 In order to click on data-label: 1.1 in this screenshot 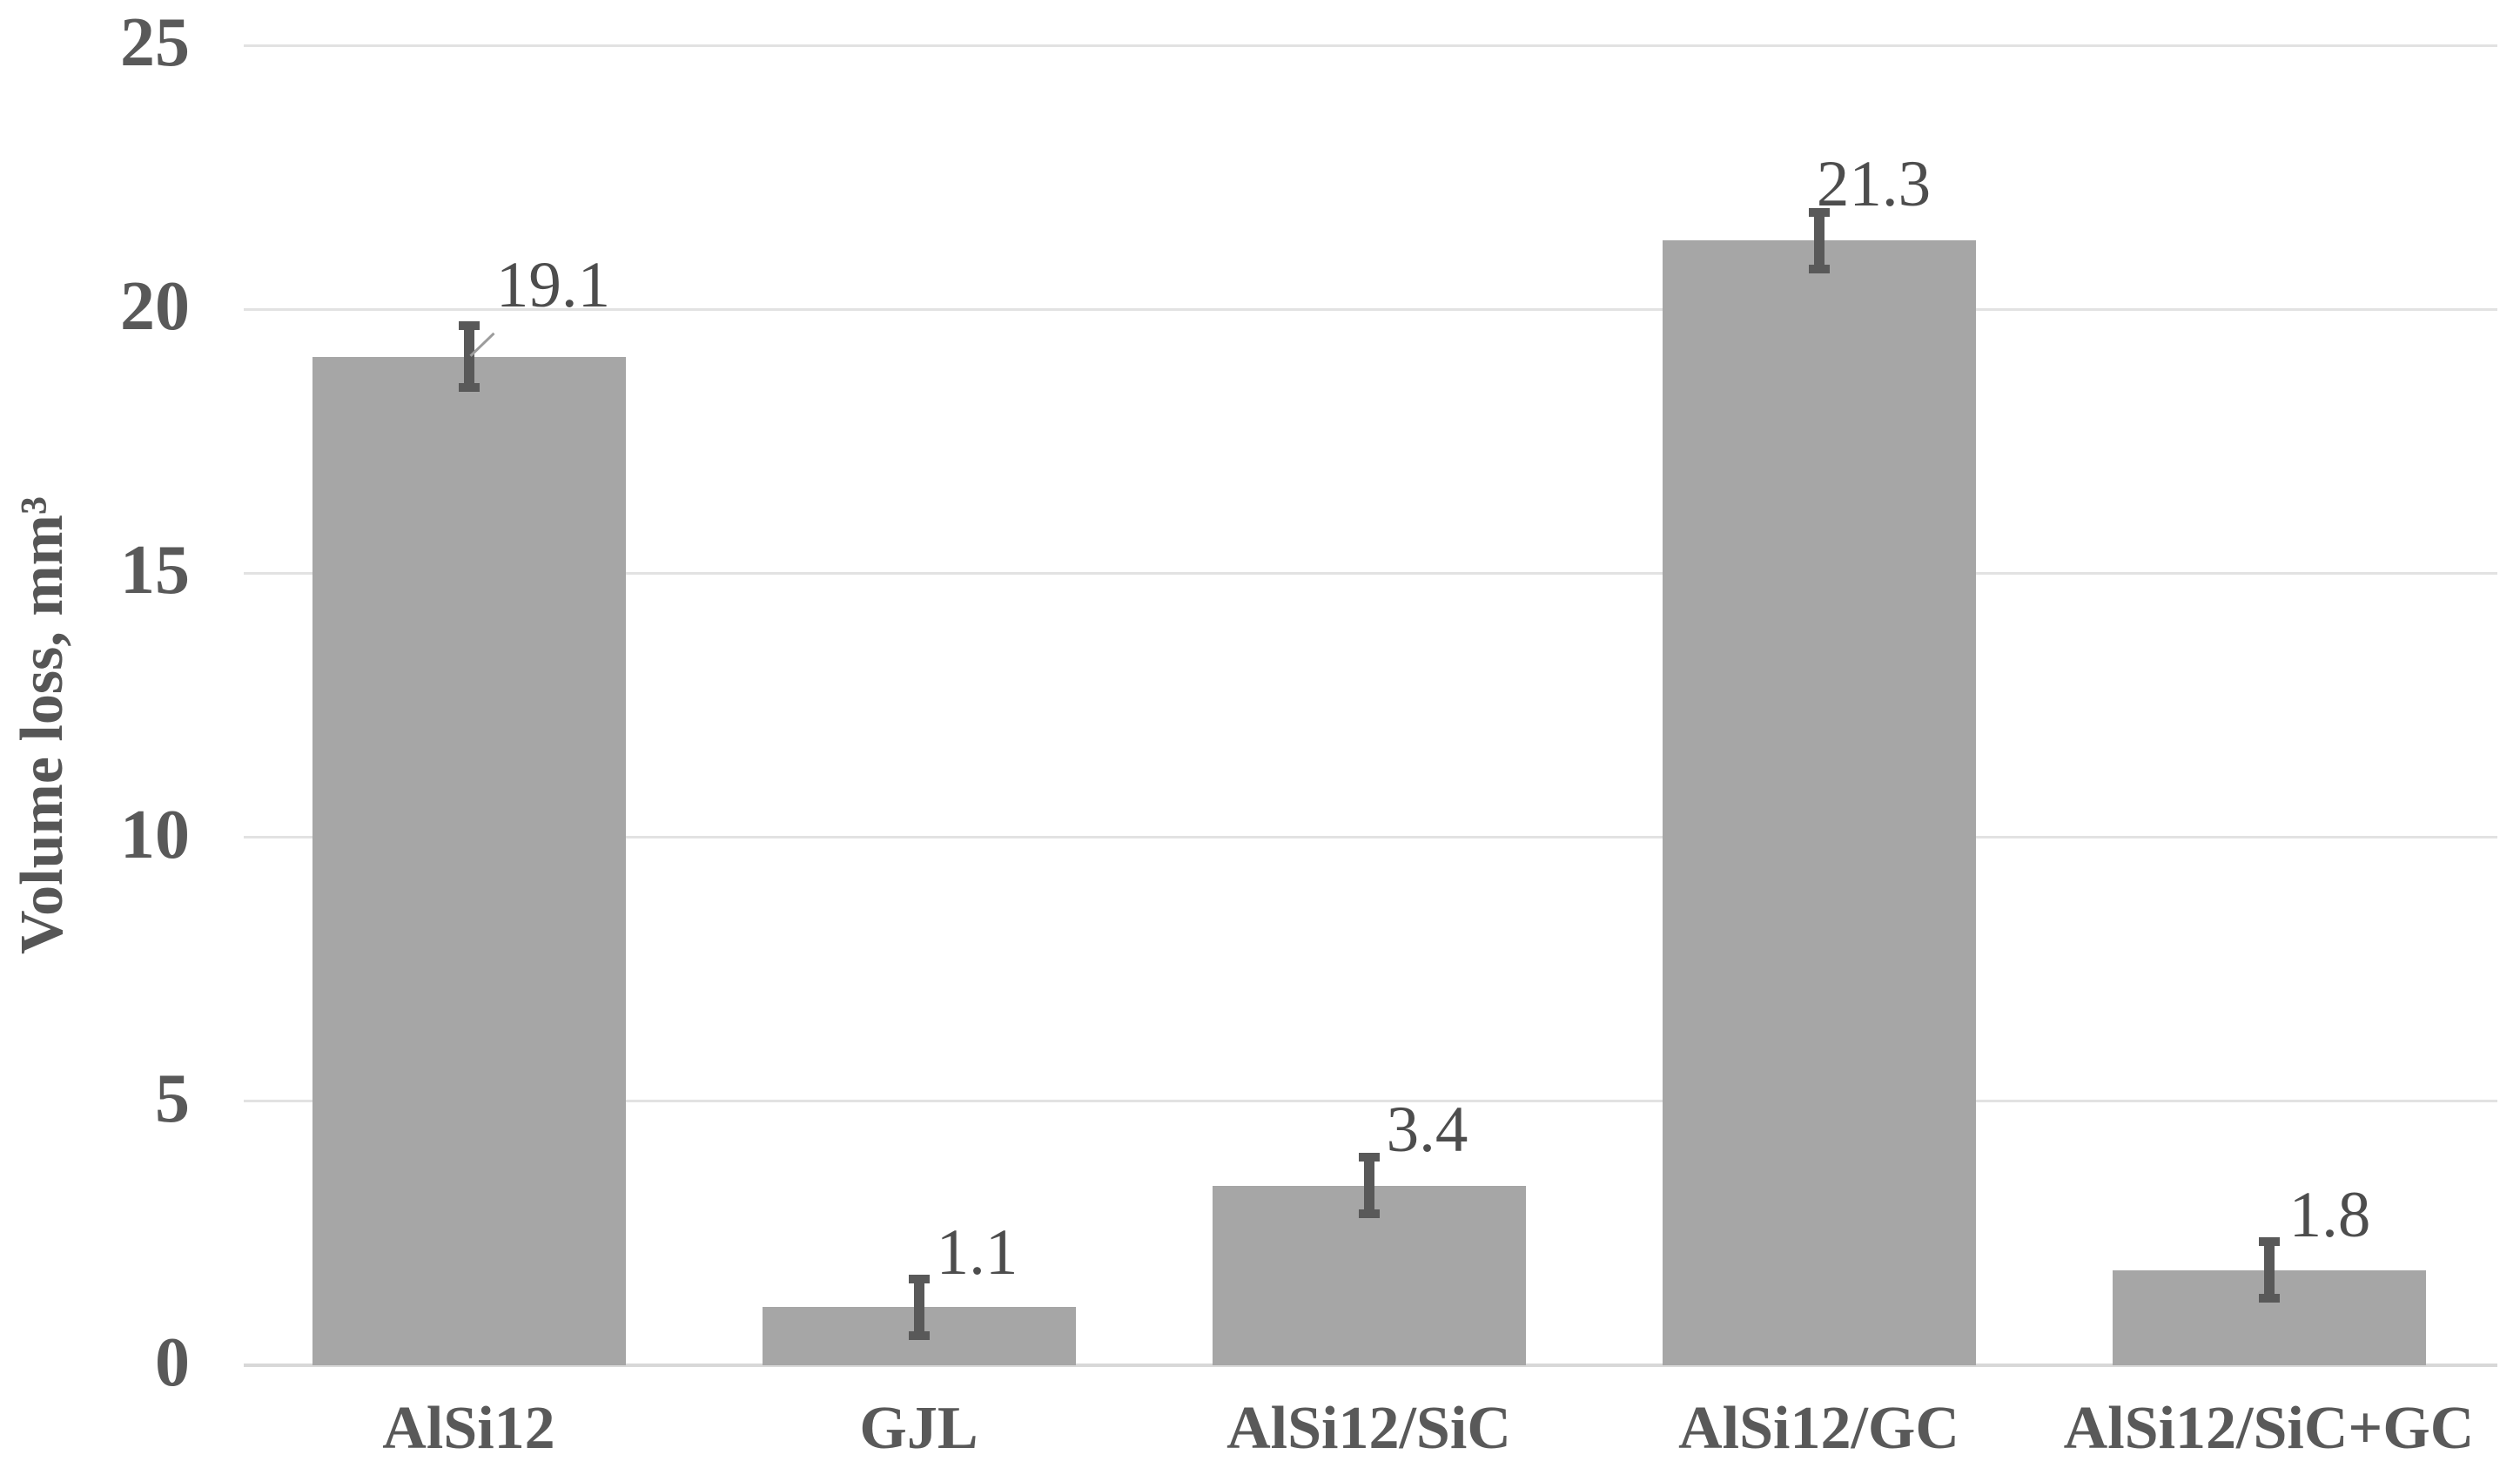, I will do `click(977, 1252)`.